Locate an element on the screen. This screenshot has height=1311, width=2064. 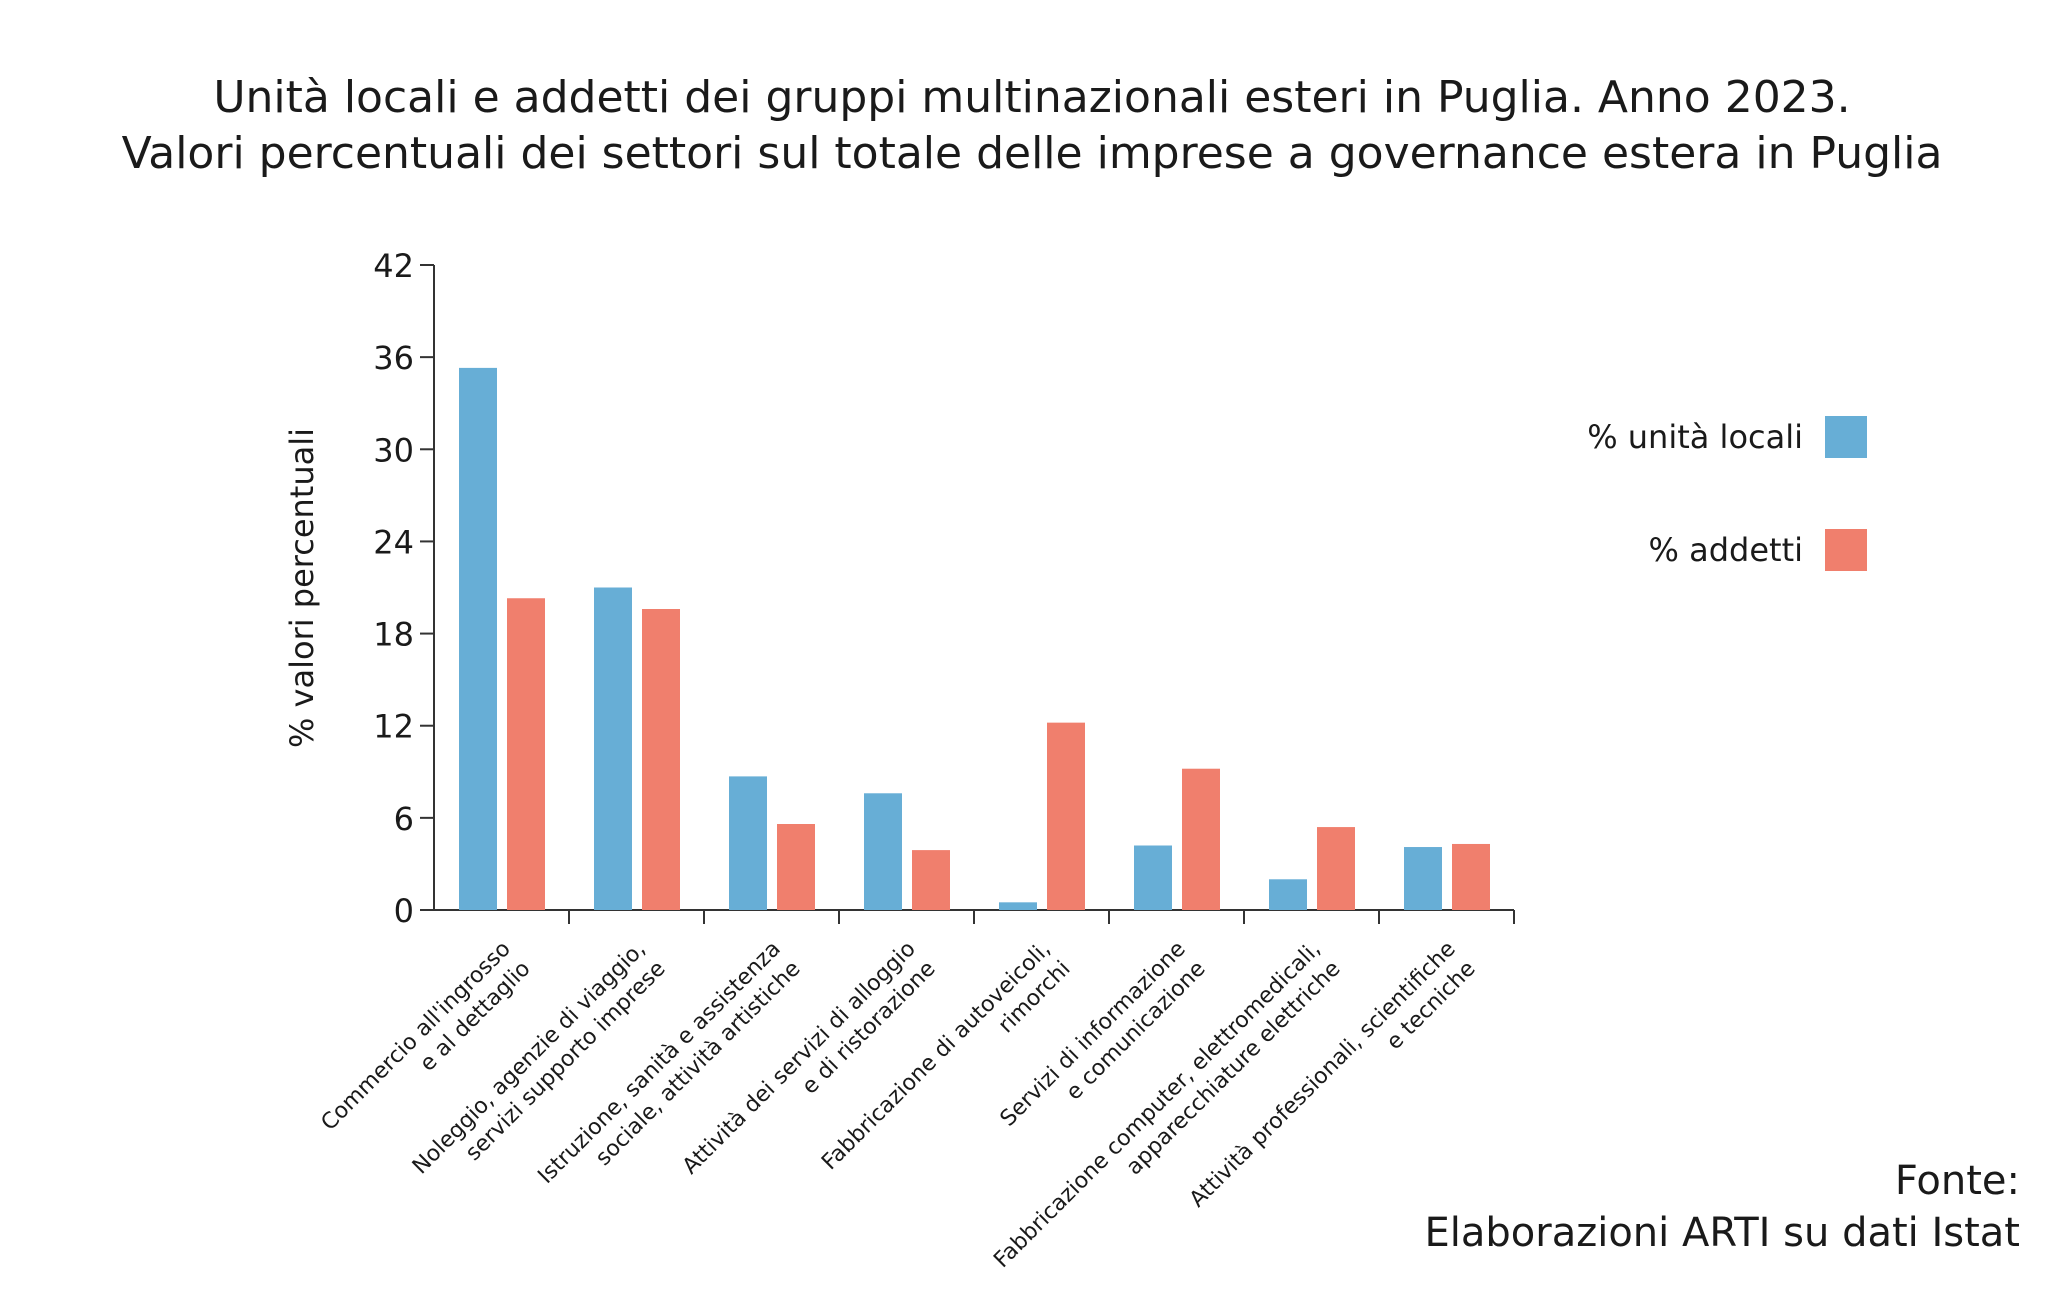
source-note: Fonte: Elaborazioni ARTI su dati Istat is located at coordinates (1722, 1207).